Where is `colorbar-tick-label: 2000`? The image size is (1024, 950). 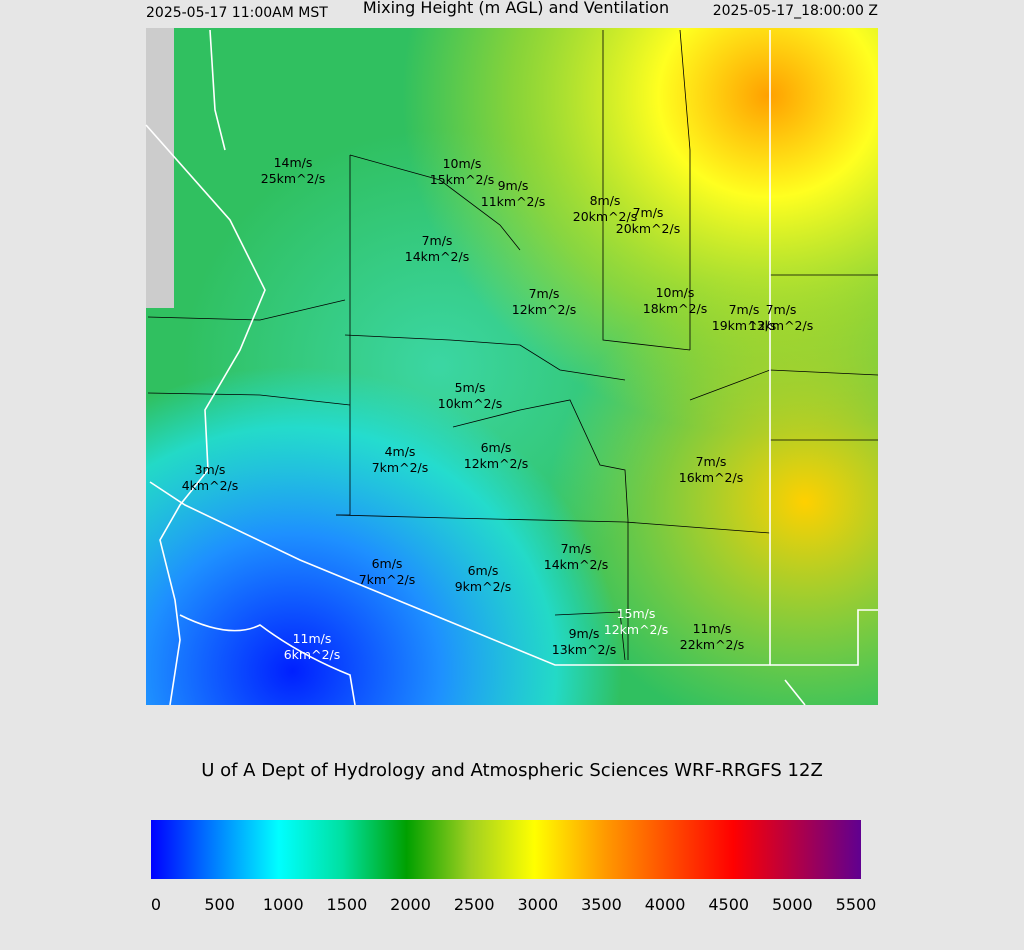 colorbar-tick-label: 2000 is located at coordinates (410, 904).